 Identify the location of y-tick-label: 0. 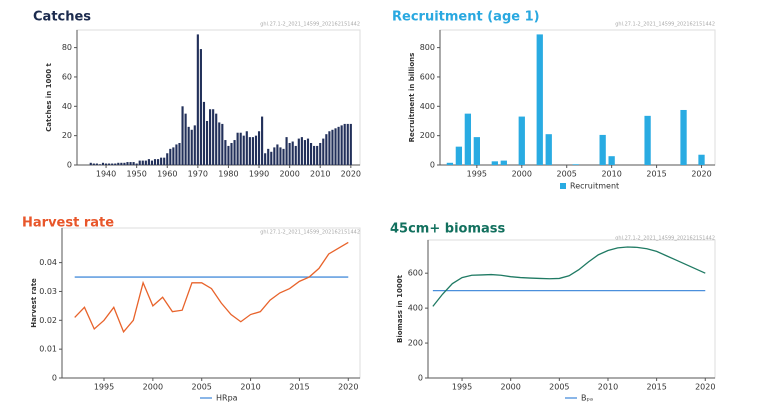
(54, 378).